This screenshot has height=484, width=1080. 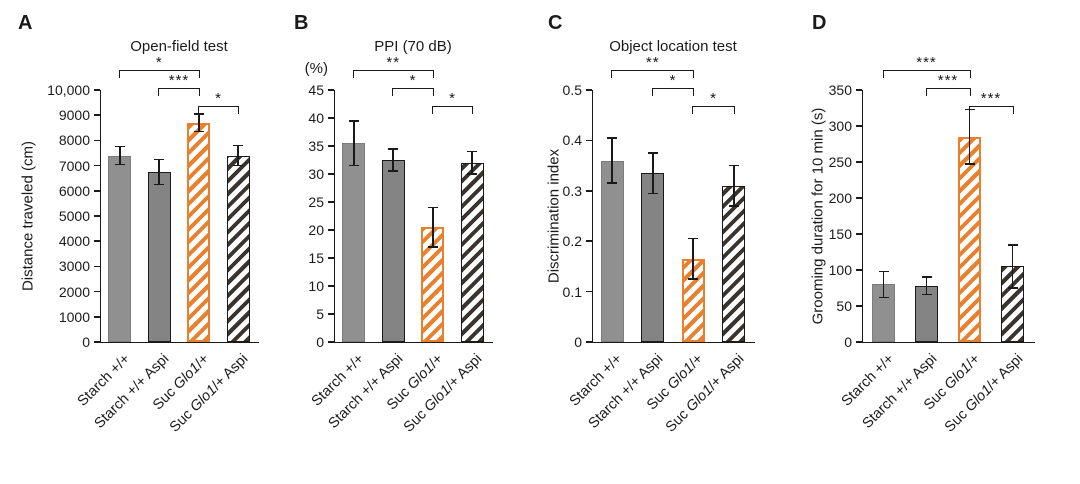 What do you see at coordinates (301, 23) in the screenshot?
I see `panel-letter: B` at bounding box center [301, 23].